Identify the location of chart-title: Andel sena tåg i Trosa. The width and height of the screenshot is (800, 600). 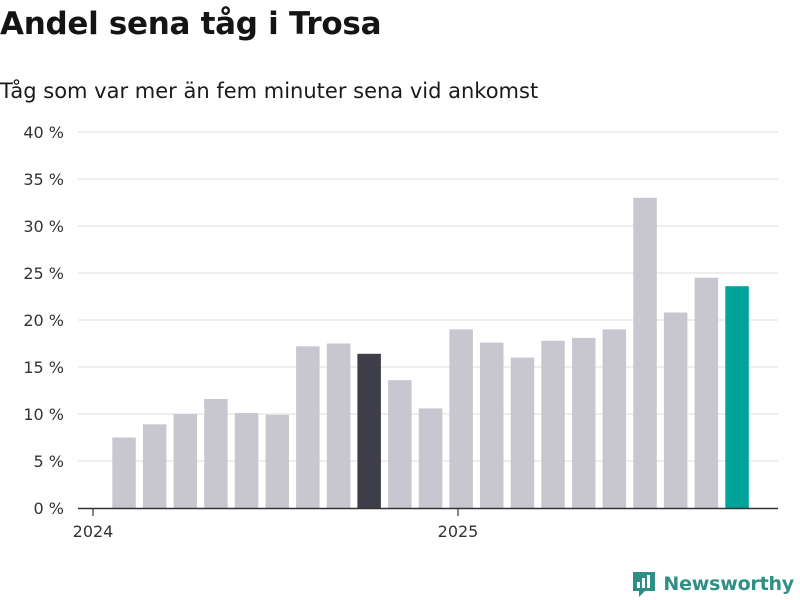
(191, 24).